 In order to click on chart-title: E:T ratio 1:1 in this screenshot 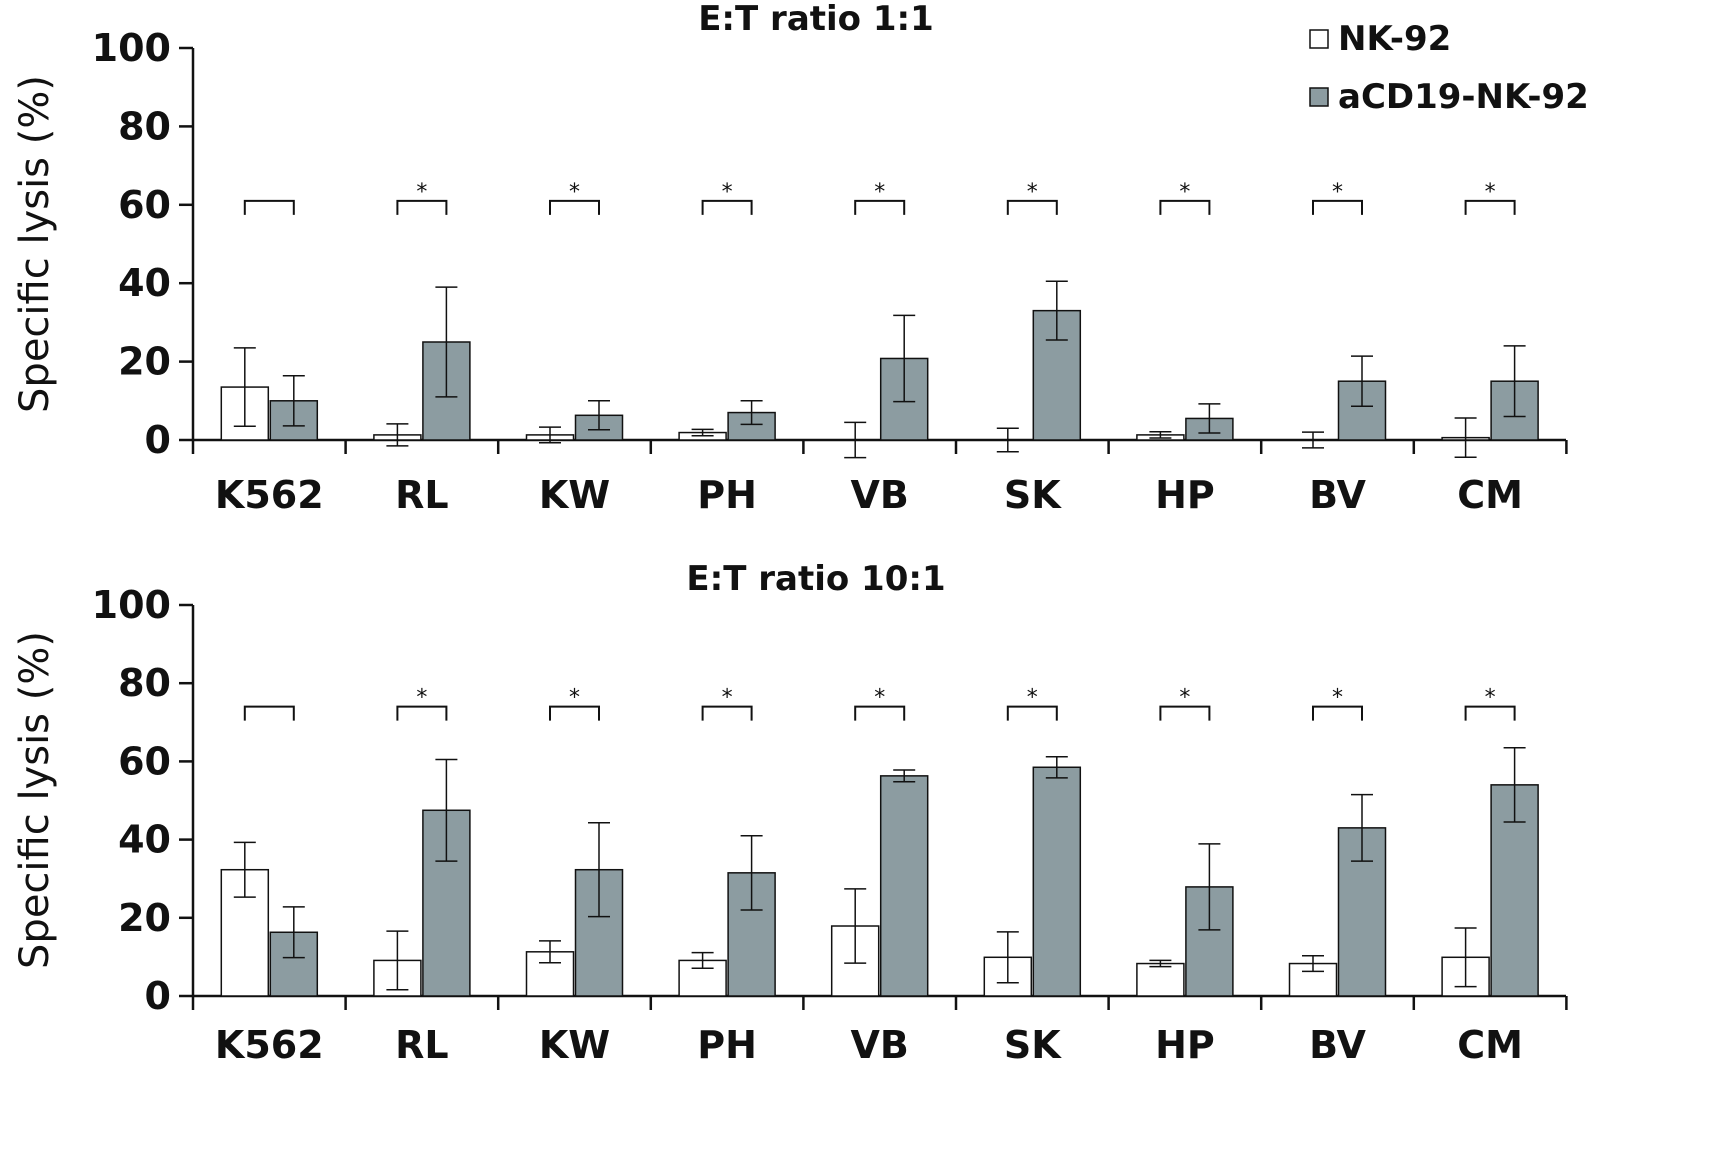, I will do `click(816, 19)`.